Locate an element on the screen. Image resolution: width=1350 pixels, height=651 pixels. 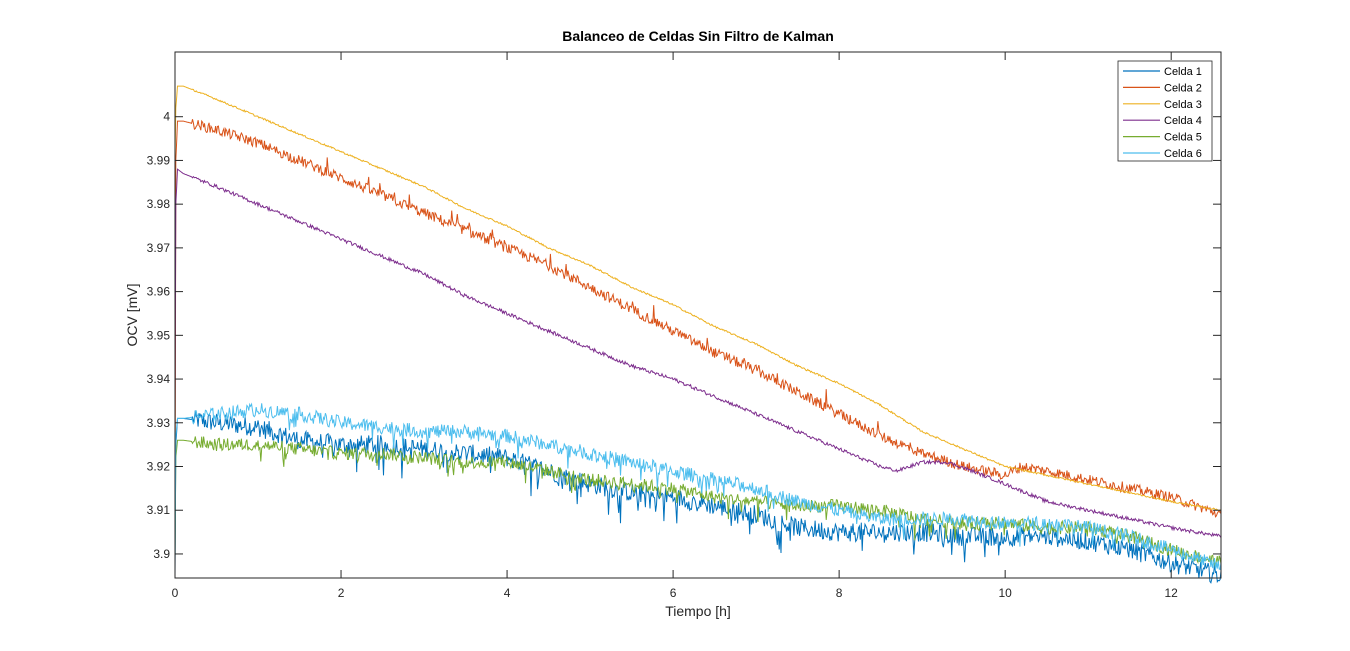
y-tick-label: 3.97 is located at coordinates (159, 248).